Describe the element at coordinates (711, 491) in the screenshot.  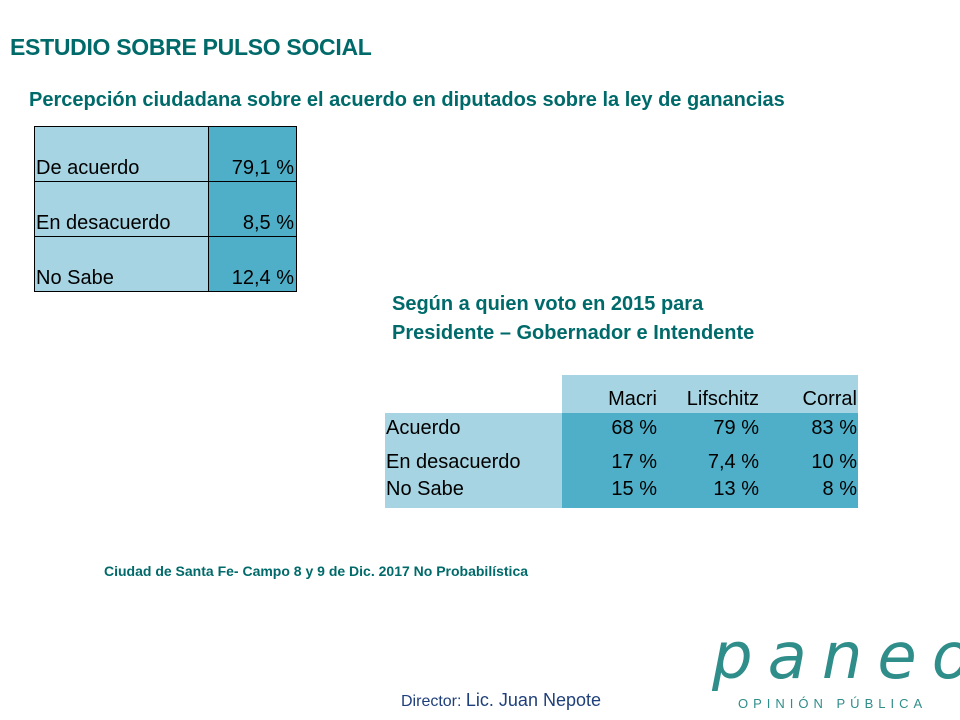
I see `cell-lifschitz: 13 %` at that location.